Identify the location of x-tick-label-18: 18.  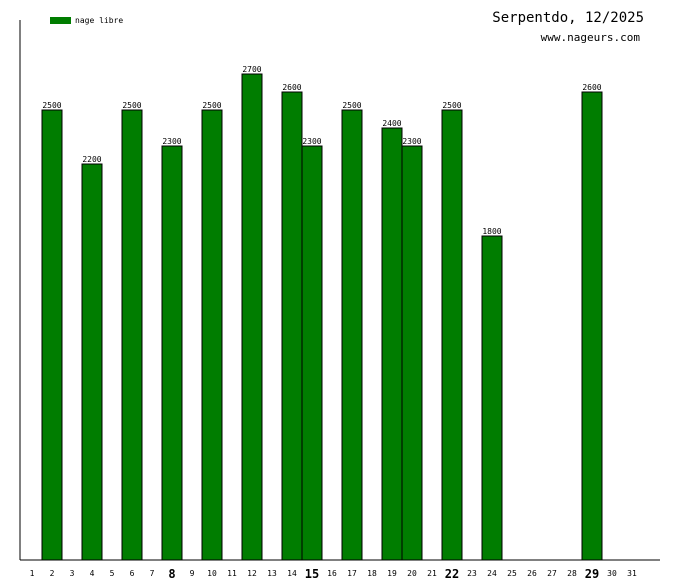
(372, 573).